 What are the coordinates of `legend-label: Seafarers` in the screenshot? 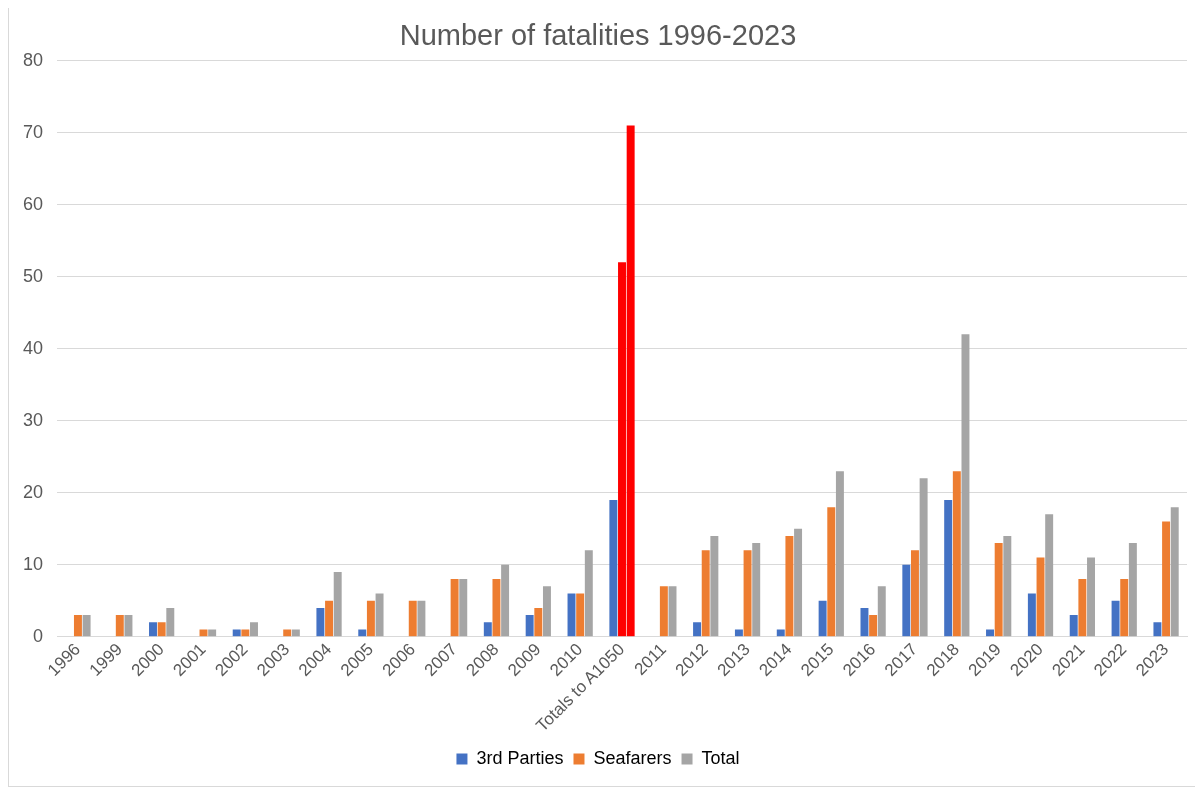 It's located at (632, 757).